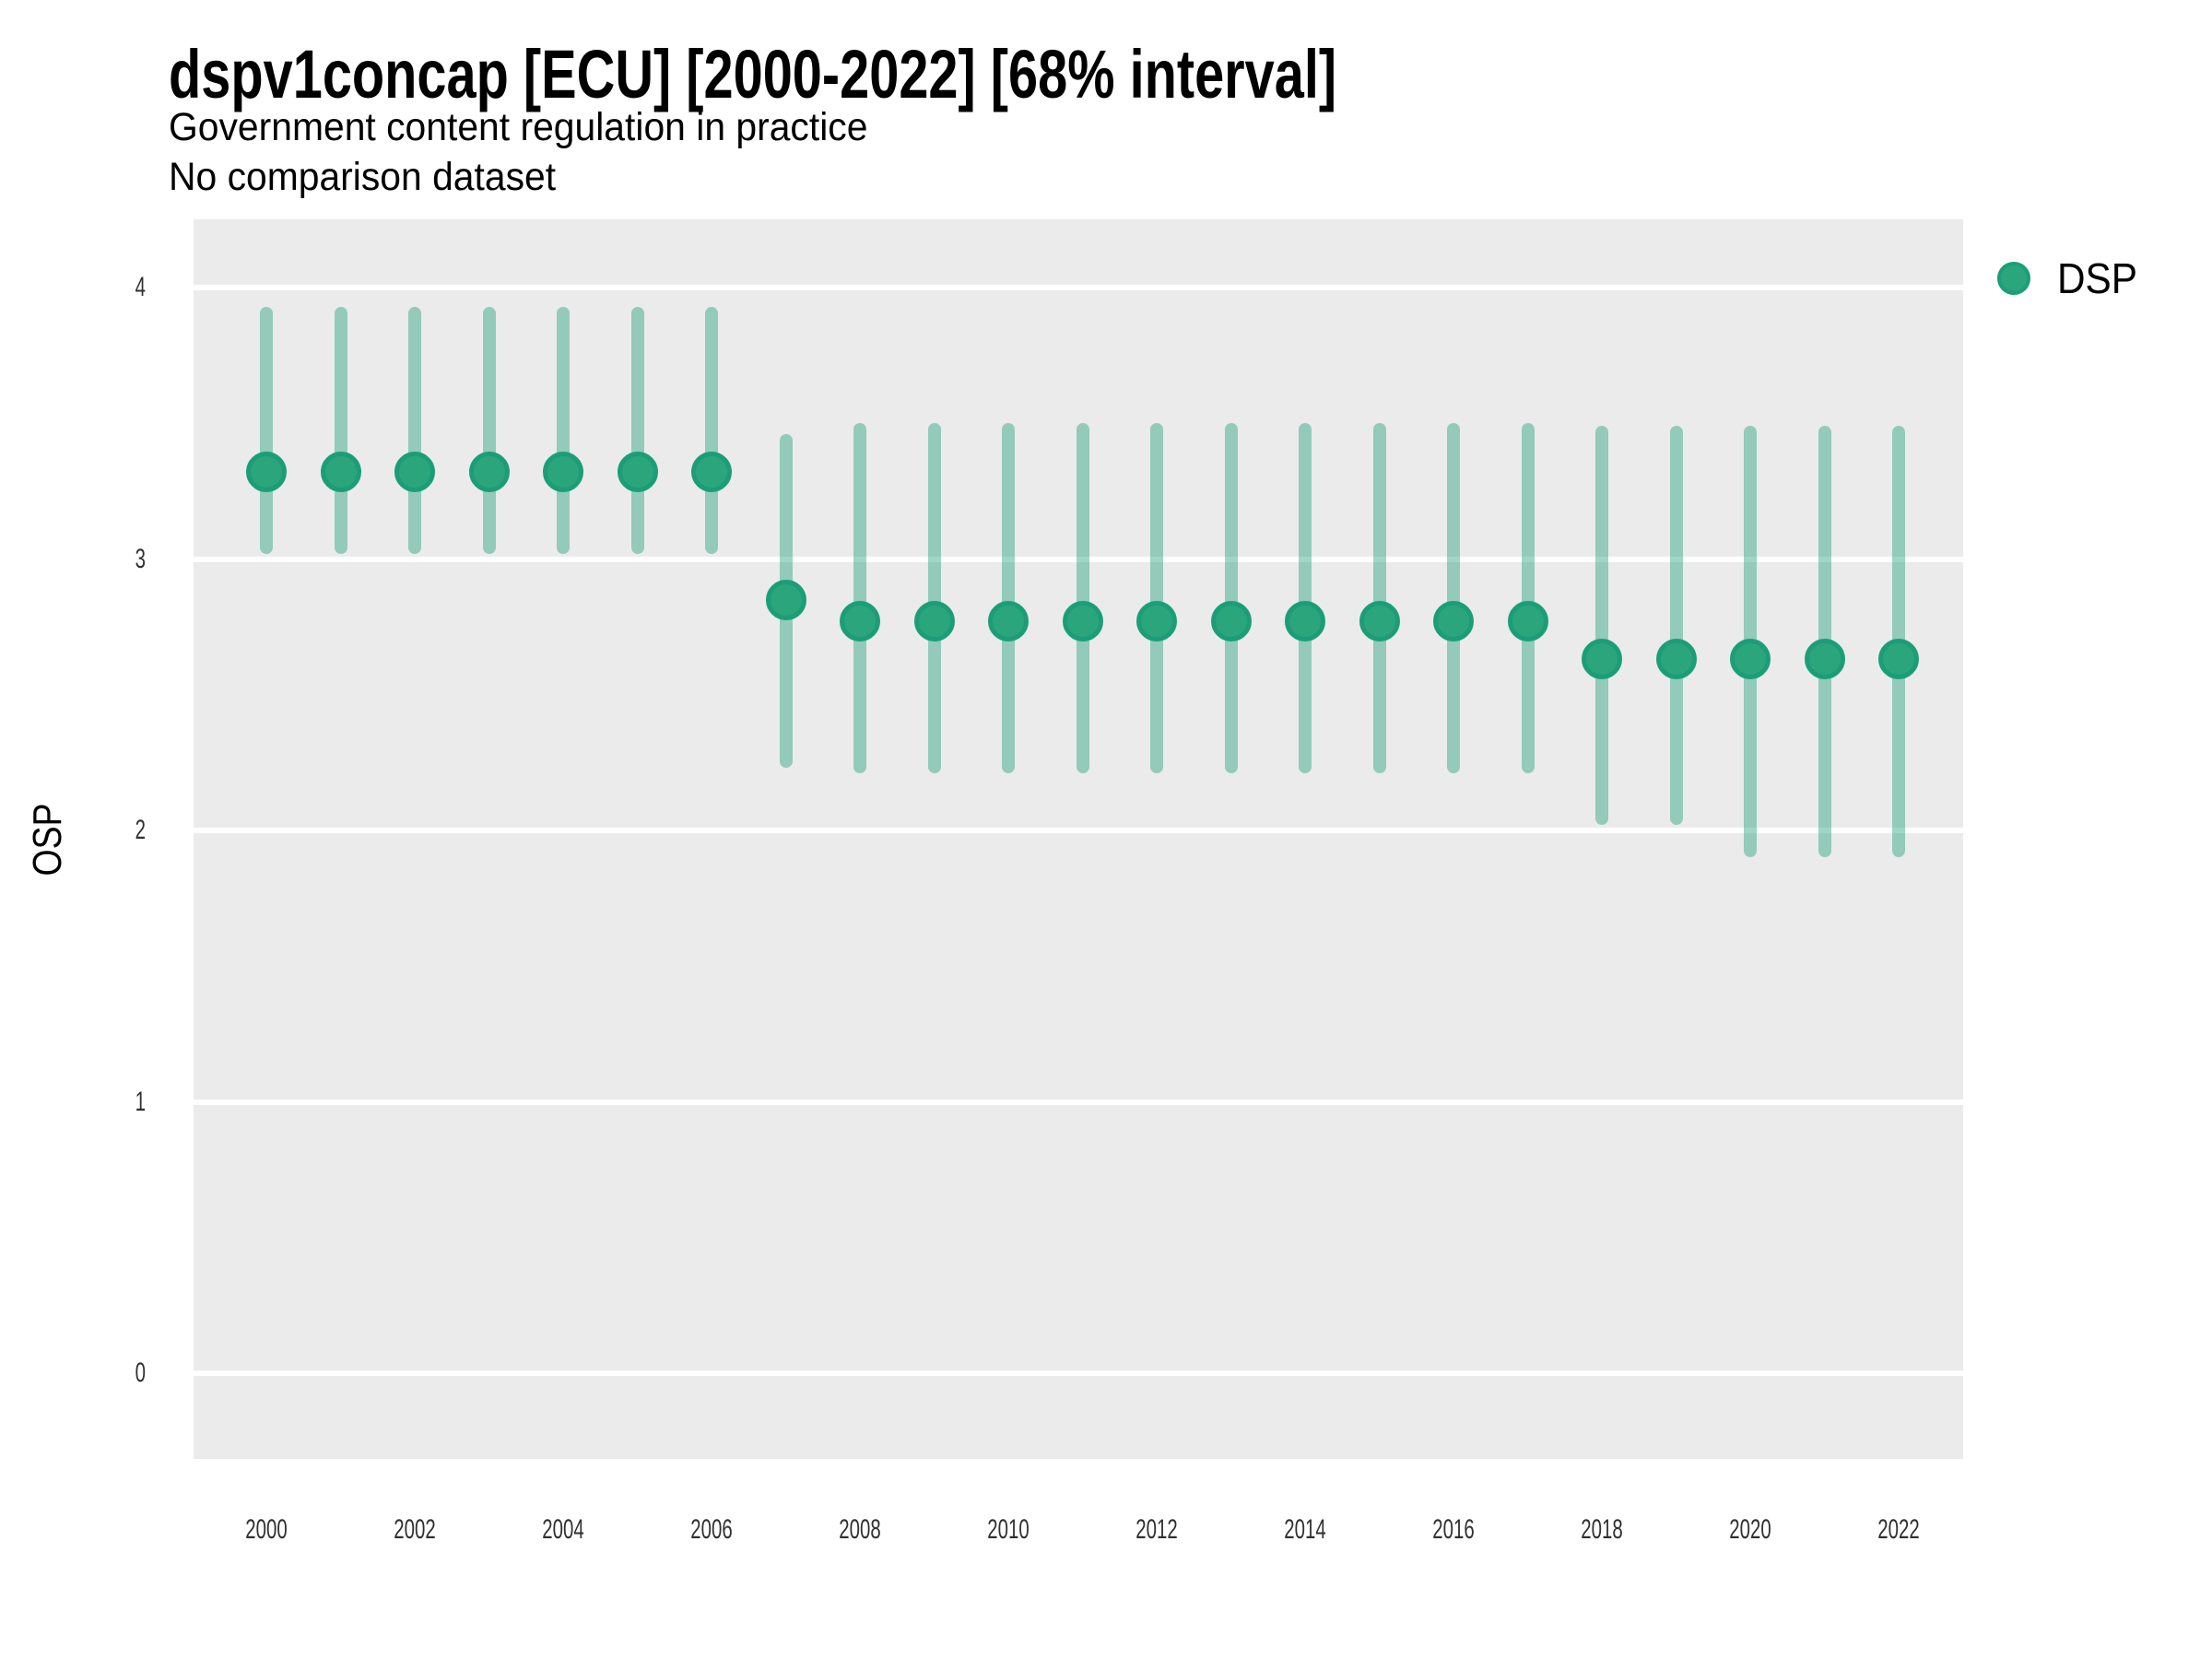  Describe the element at coordinates (140, 830) in the screenshot. I see `y-tick-label: 2` at that location.